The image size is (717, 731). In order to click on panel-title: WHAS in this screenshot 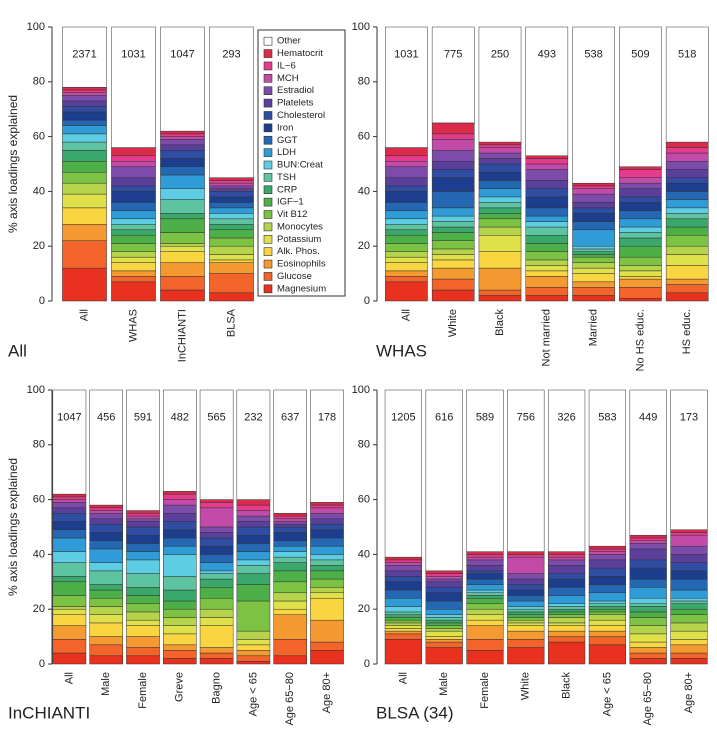, I will do `click(401, 350)`.